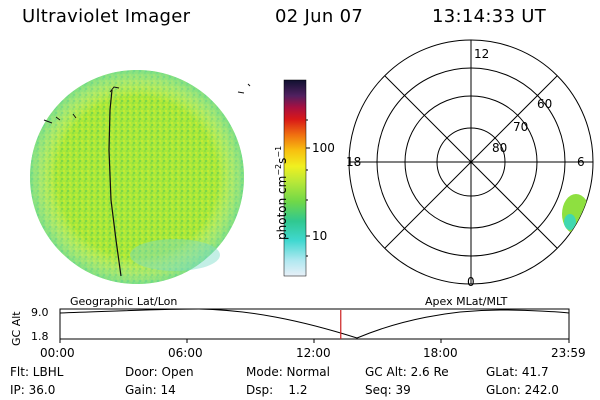 This screenshot has width=600, height=400. I want to click on status-seq: Seq: 39, so click(388, 390).